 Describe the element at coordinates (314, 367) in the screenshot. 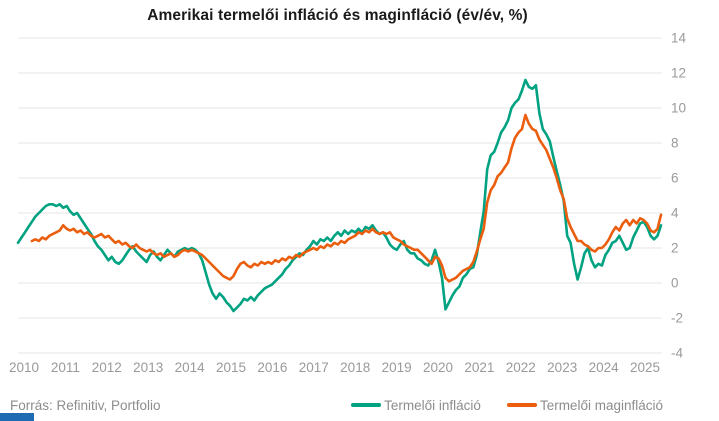

I see `x-axis-tick-label: 2017` at that location.